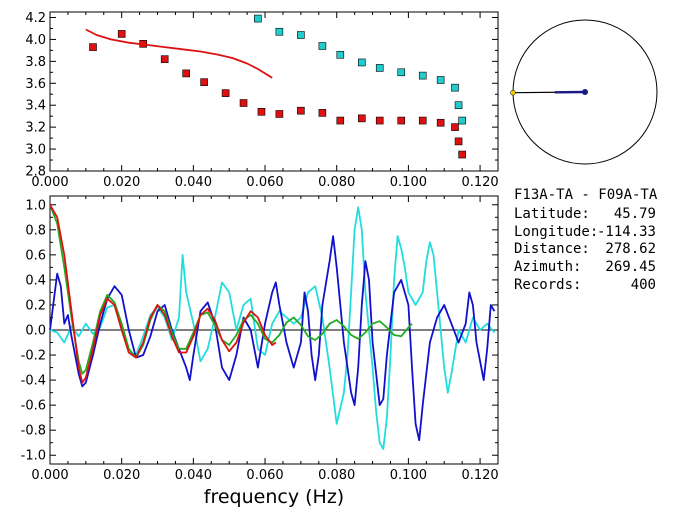  Describe the element at coordinates (33, 381) in the screenshot. I see `corr-y-tick-label: -0.4` at that location.